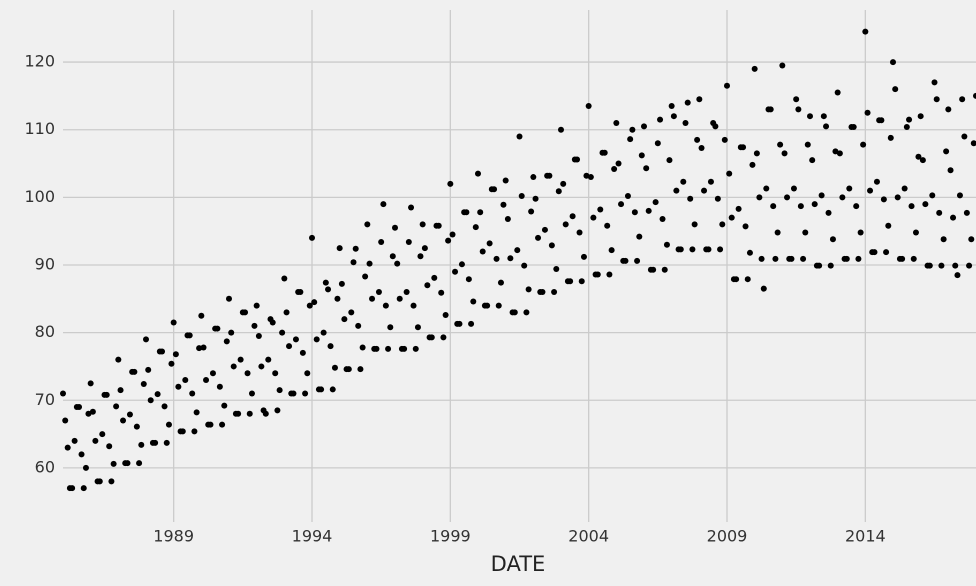 The image size is (976, 586). Describe the element at coordinates (39, 128) in the screenshot. I see `y-tick-label: 110` at that location.